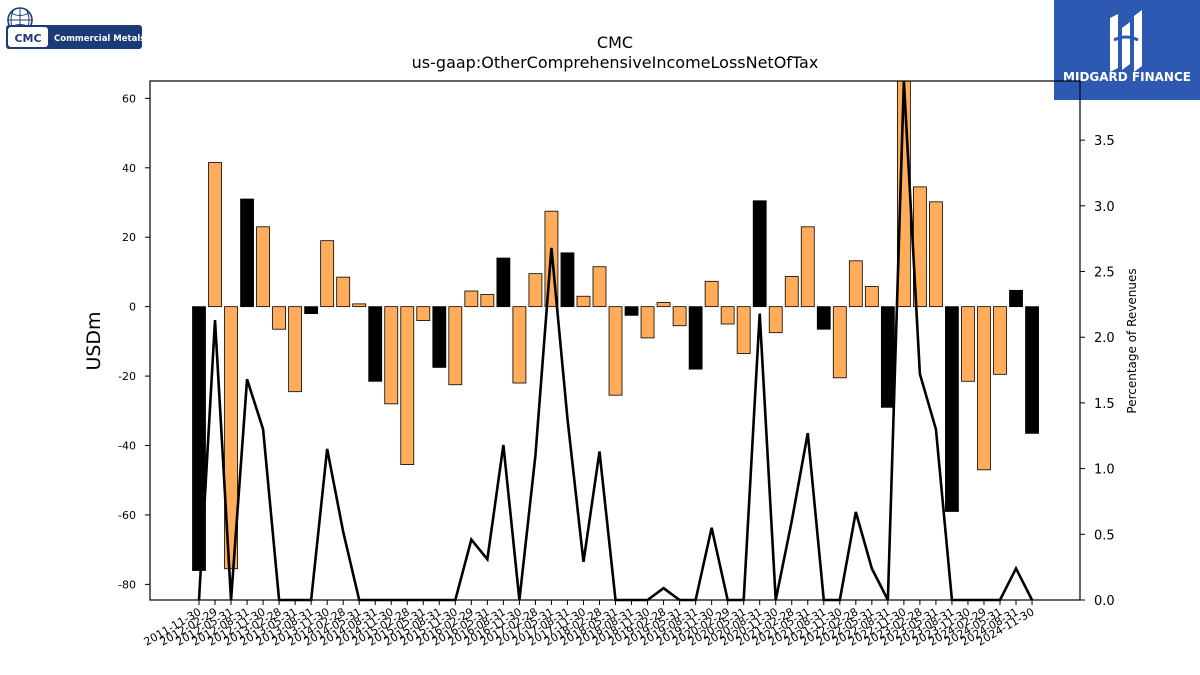 Image resolution: width=1200 pixels, height=675 pixels. I want to click on y2-axis-label: Percentage of Revenues, so click(1132, 340).